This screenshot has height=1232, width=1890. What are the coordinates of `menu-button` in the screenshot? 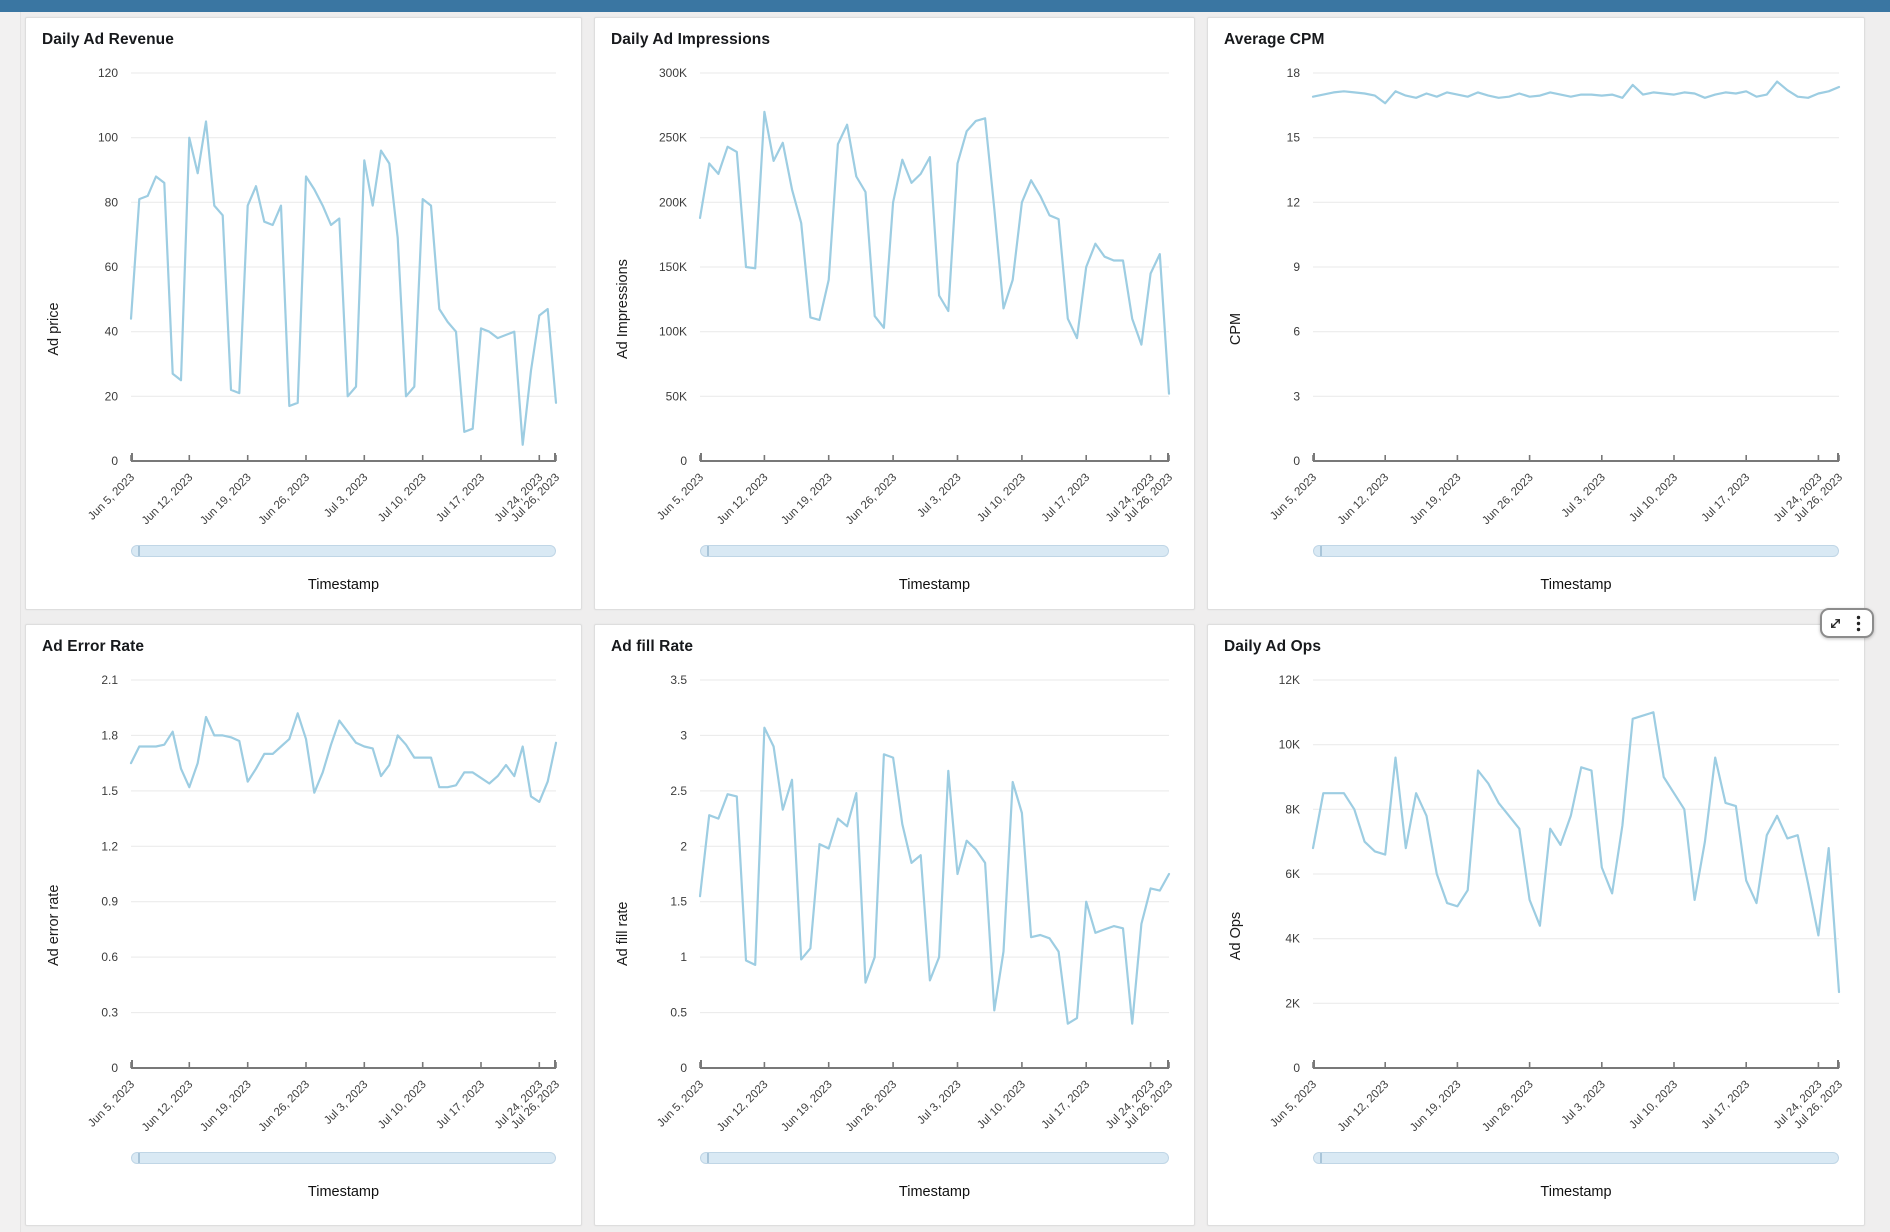 It's located at (1859, 623).